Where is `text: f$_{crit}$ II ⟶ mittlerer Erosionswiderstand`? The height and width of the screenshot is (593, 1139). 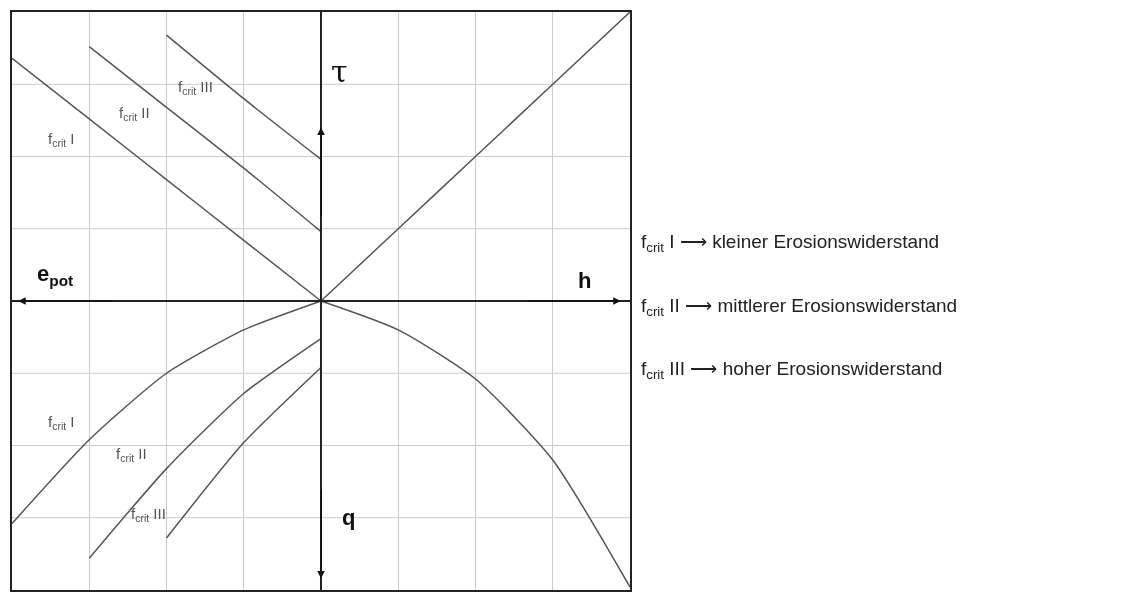
text: f$_{crit}$ II ⟶ mittlerer Erosionswiderstand is located at coordinates (799, 307).